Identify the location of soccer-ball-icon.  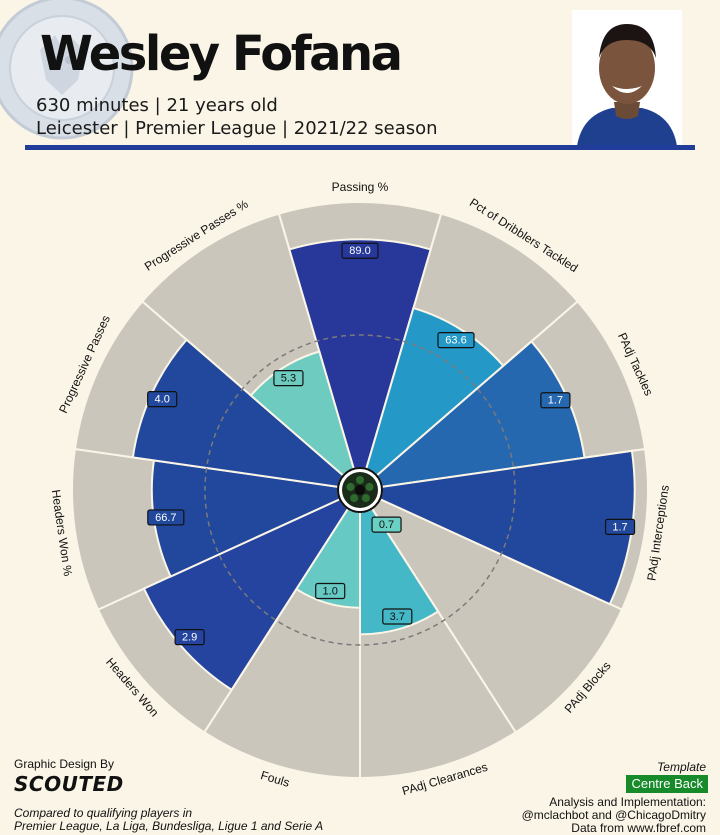
(360, 490).